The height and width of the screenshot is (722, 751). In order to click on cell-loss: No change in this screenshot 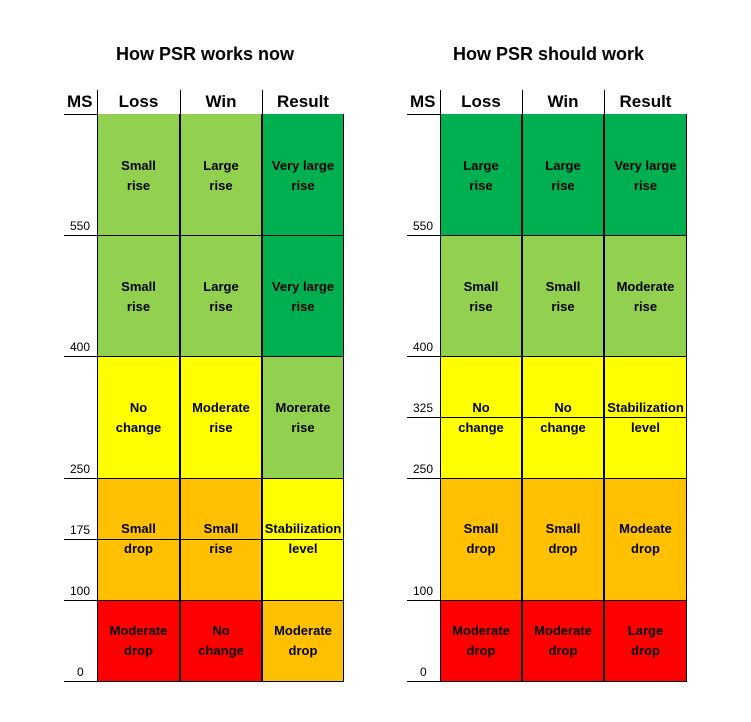, I will do `click(138, 417)`.